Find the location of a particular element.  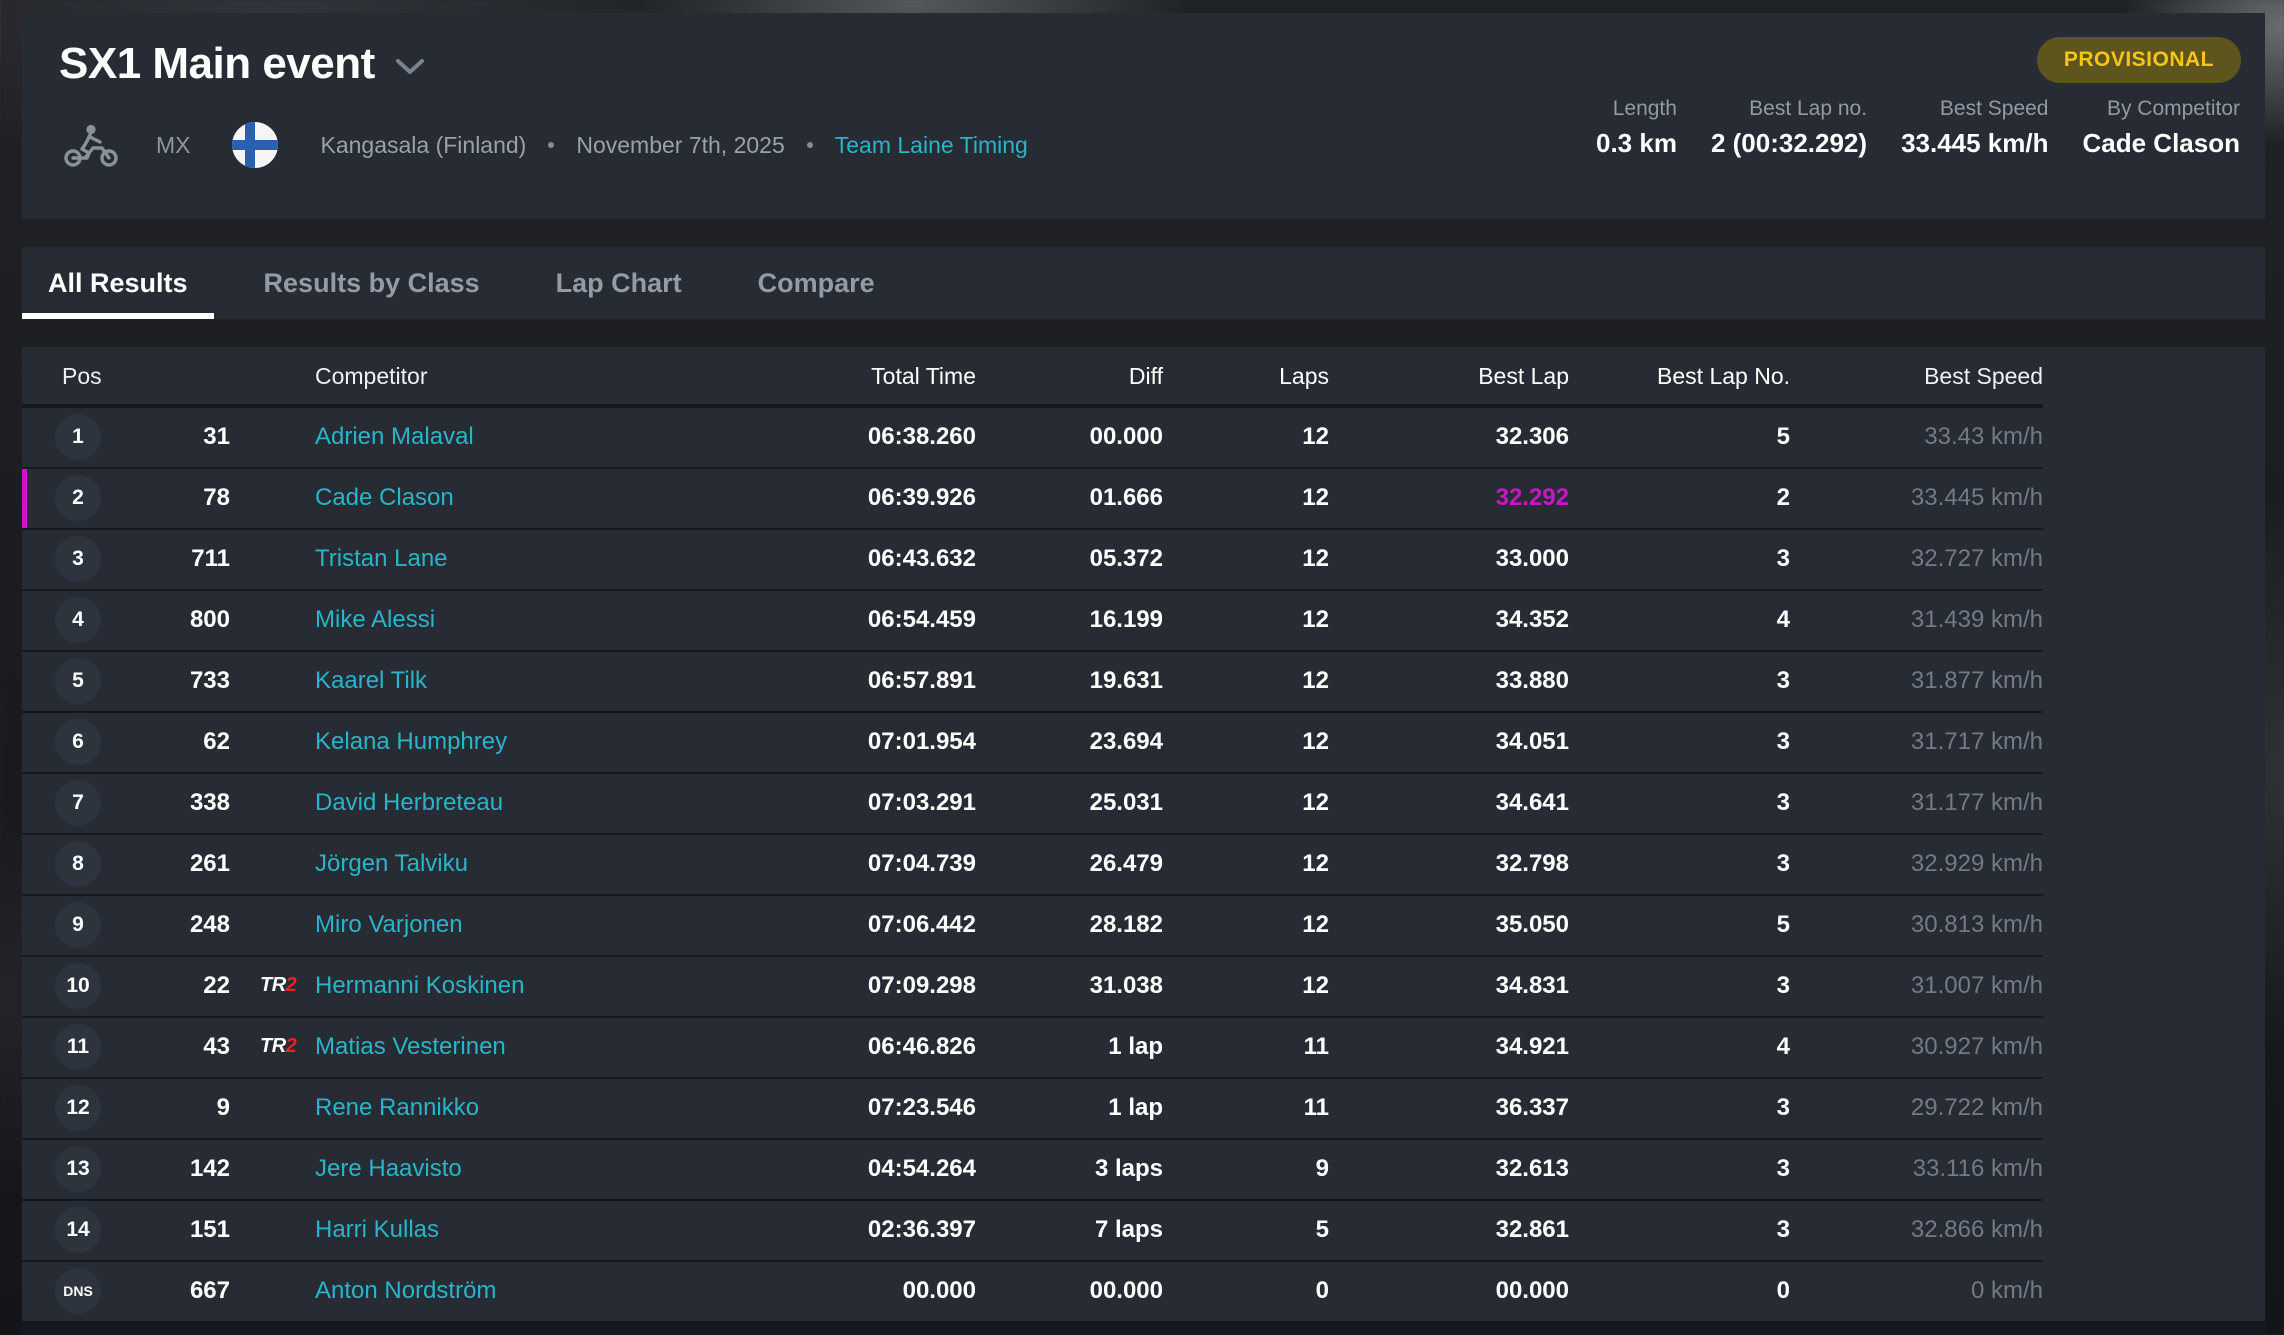

total-time-cell: 06:43.632 is located at coordinates (921, 558).